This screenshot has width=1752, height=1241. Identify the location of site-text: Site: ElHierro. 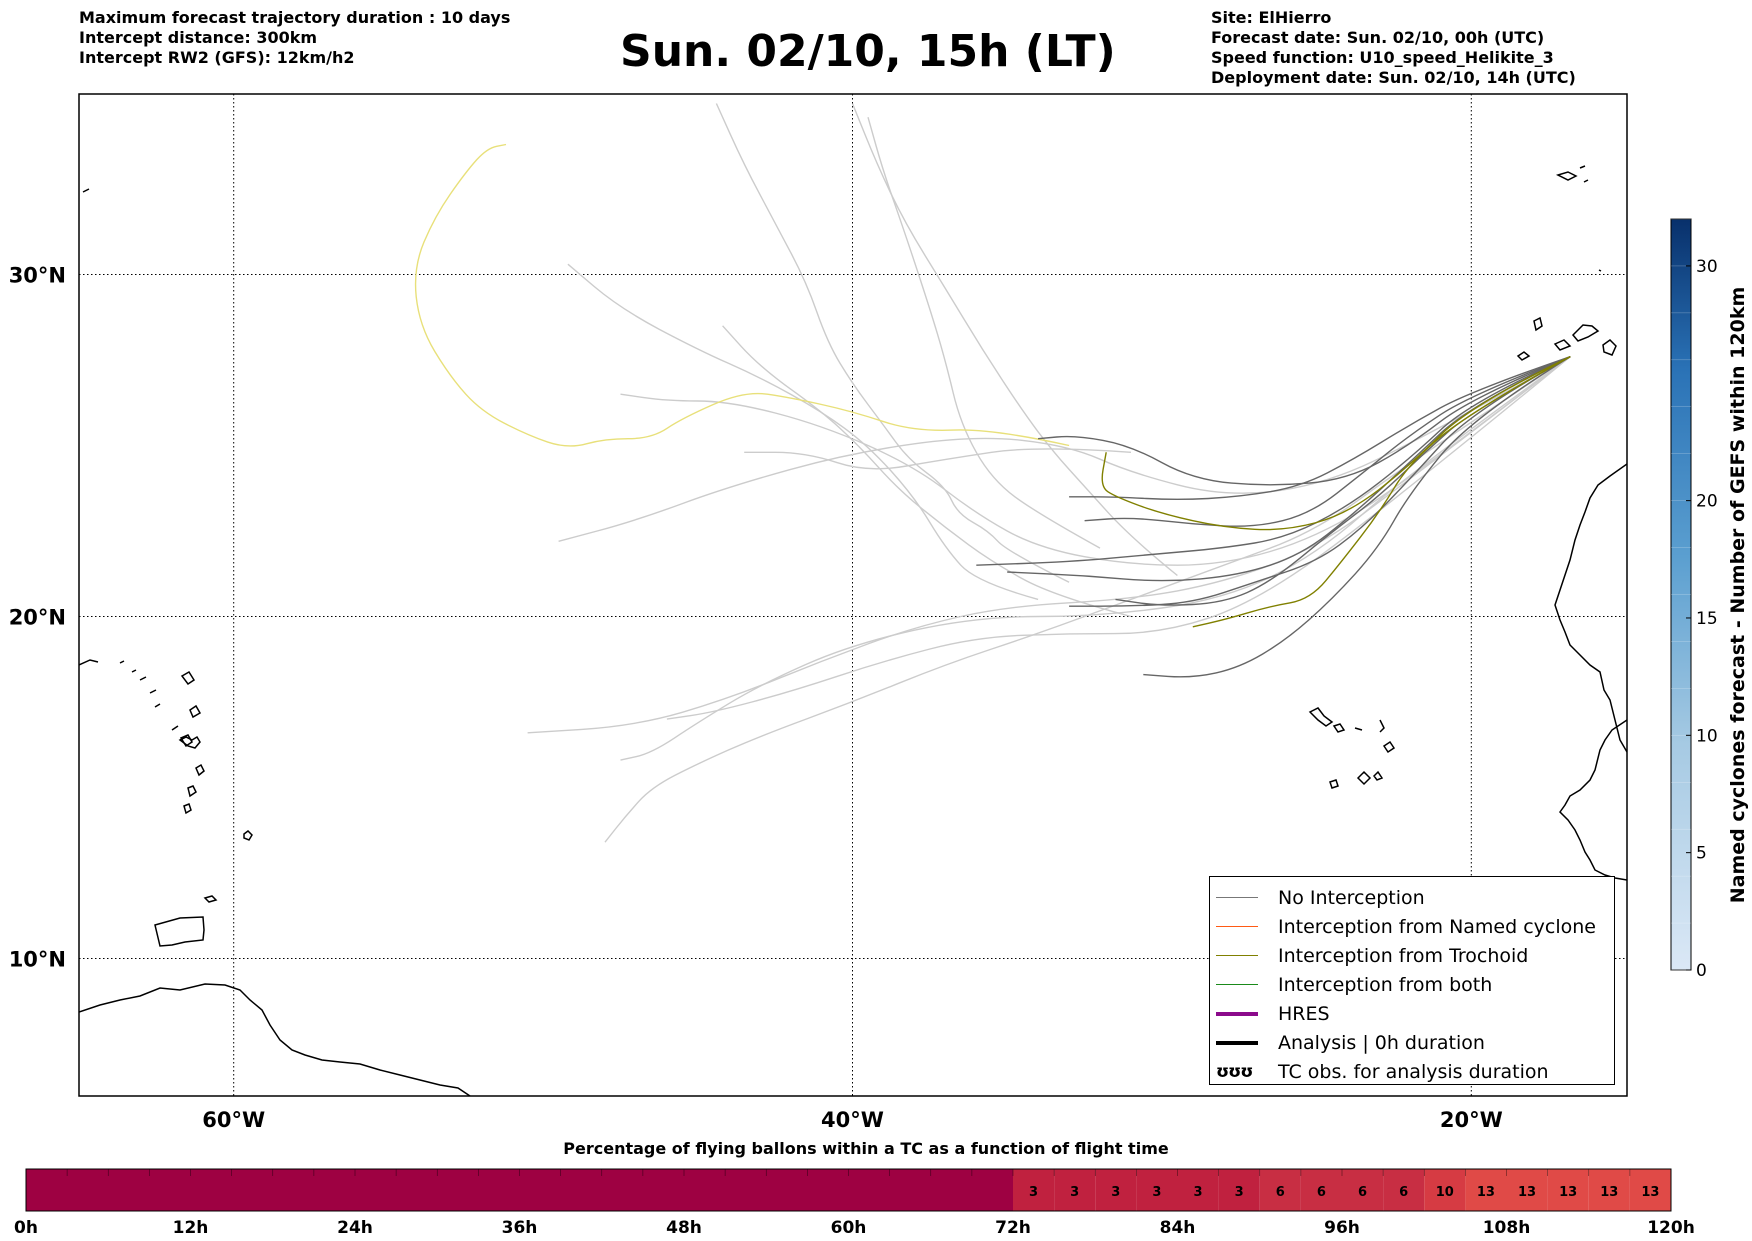
(1271, 17).